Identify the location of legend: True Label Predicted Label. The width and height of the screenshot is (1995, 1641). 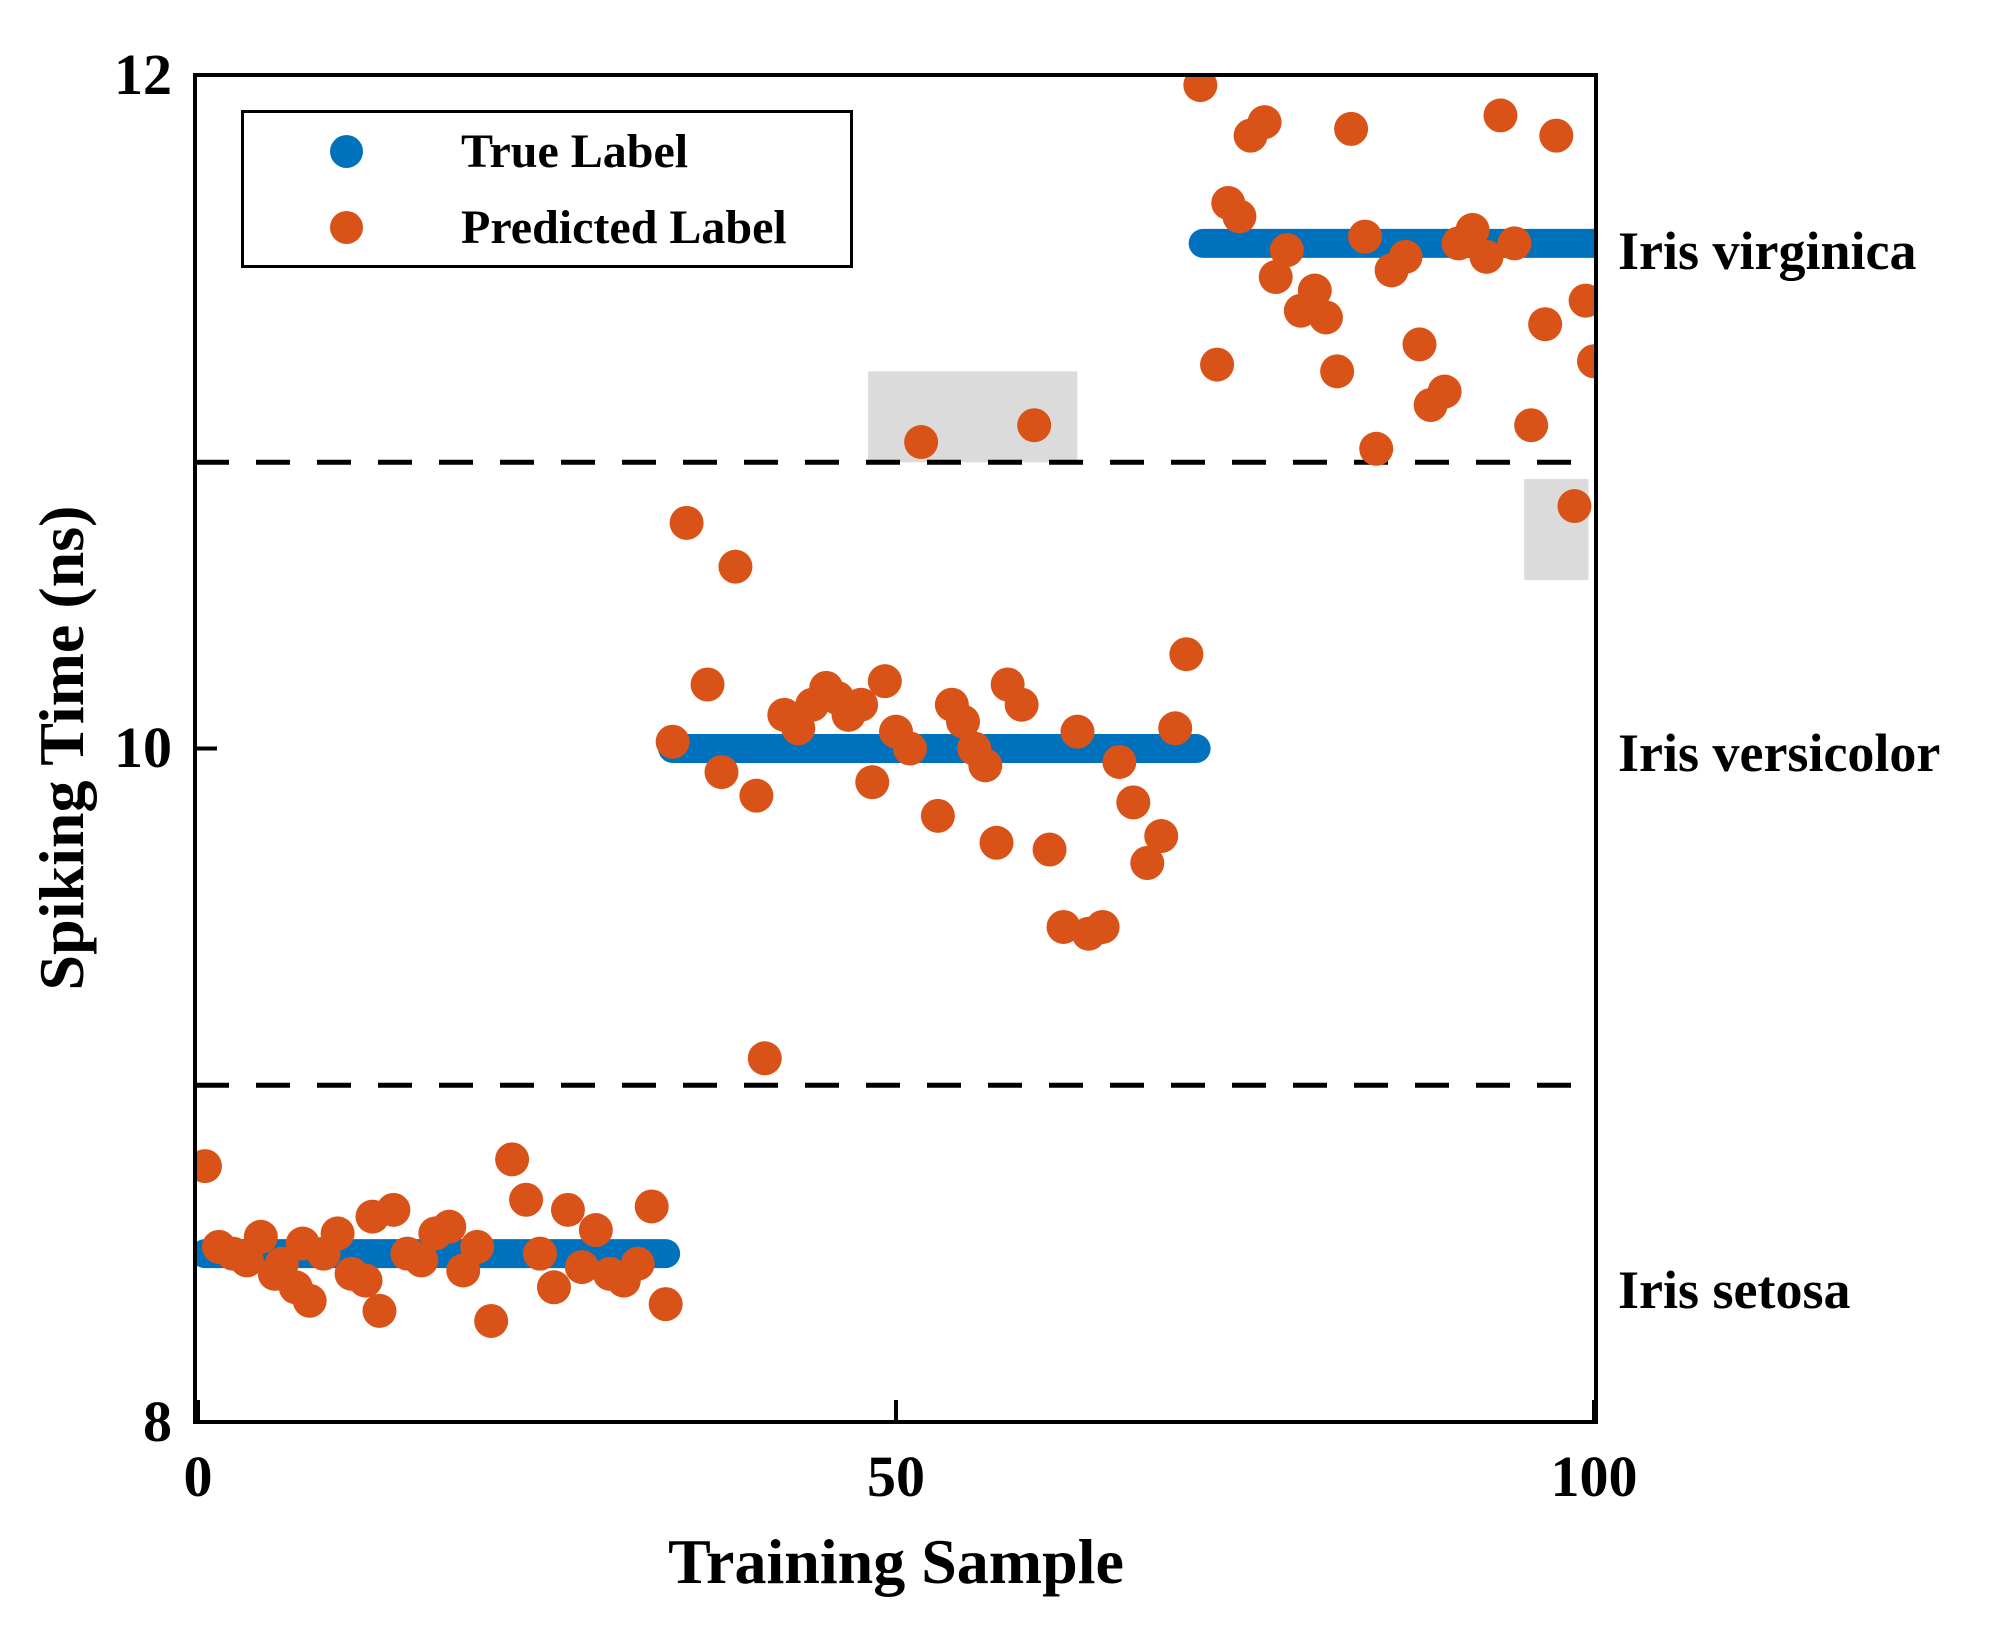
(547, 189).